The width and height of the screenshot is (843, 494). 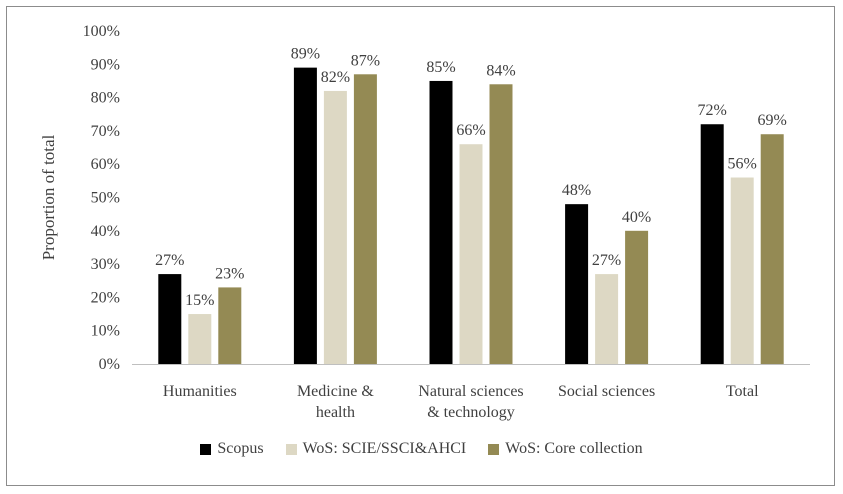 What do you see at coordinates (742, 164) in the screenshot?
I see `data-label: 56%` at bounding box center [742, 164].